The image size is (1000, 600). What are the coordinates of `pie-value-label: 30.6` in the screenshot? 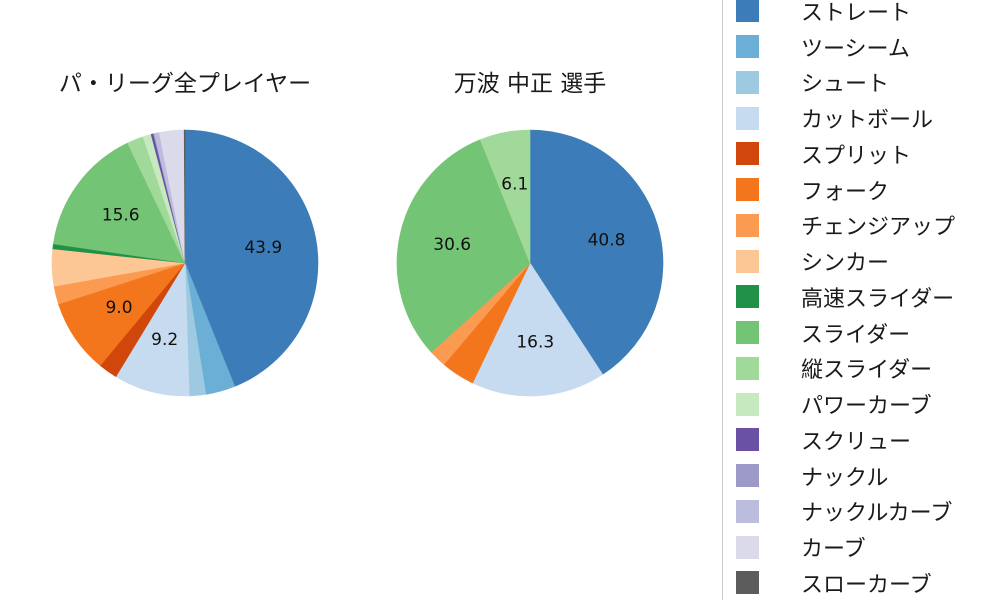 It's located at (452, 245).